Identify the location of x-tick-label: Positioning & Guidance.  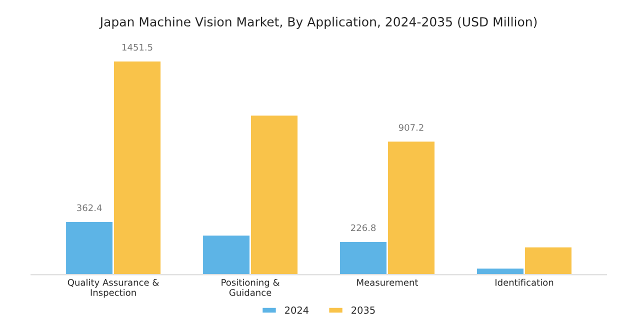
(251, 287).